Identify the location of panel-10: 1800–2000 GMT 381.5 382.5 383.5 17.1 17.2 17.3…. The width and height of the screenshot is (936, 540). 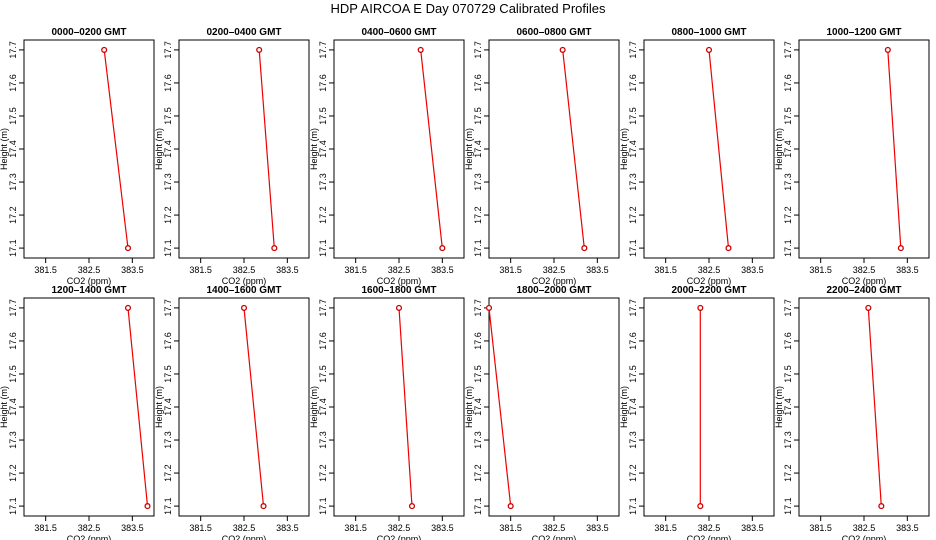
(542, 412).